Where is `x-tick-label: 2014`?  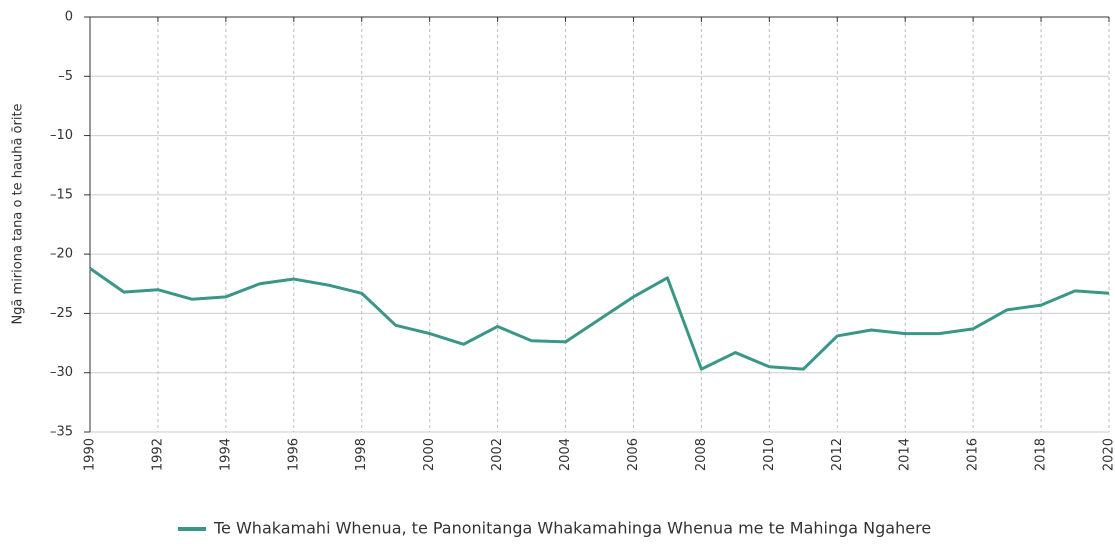 x-tick-label: 2014 is located at coordinates (905, 454).